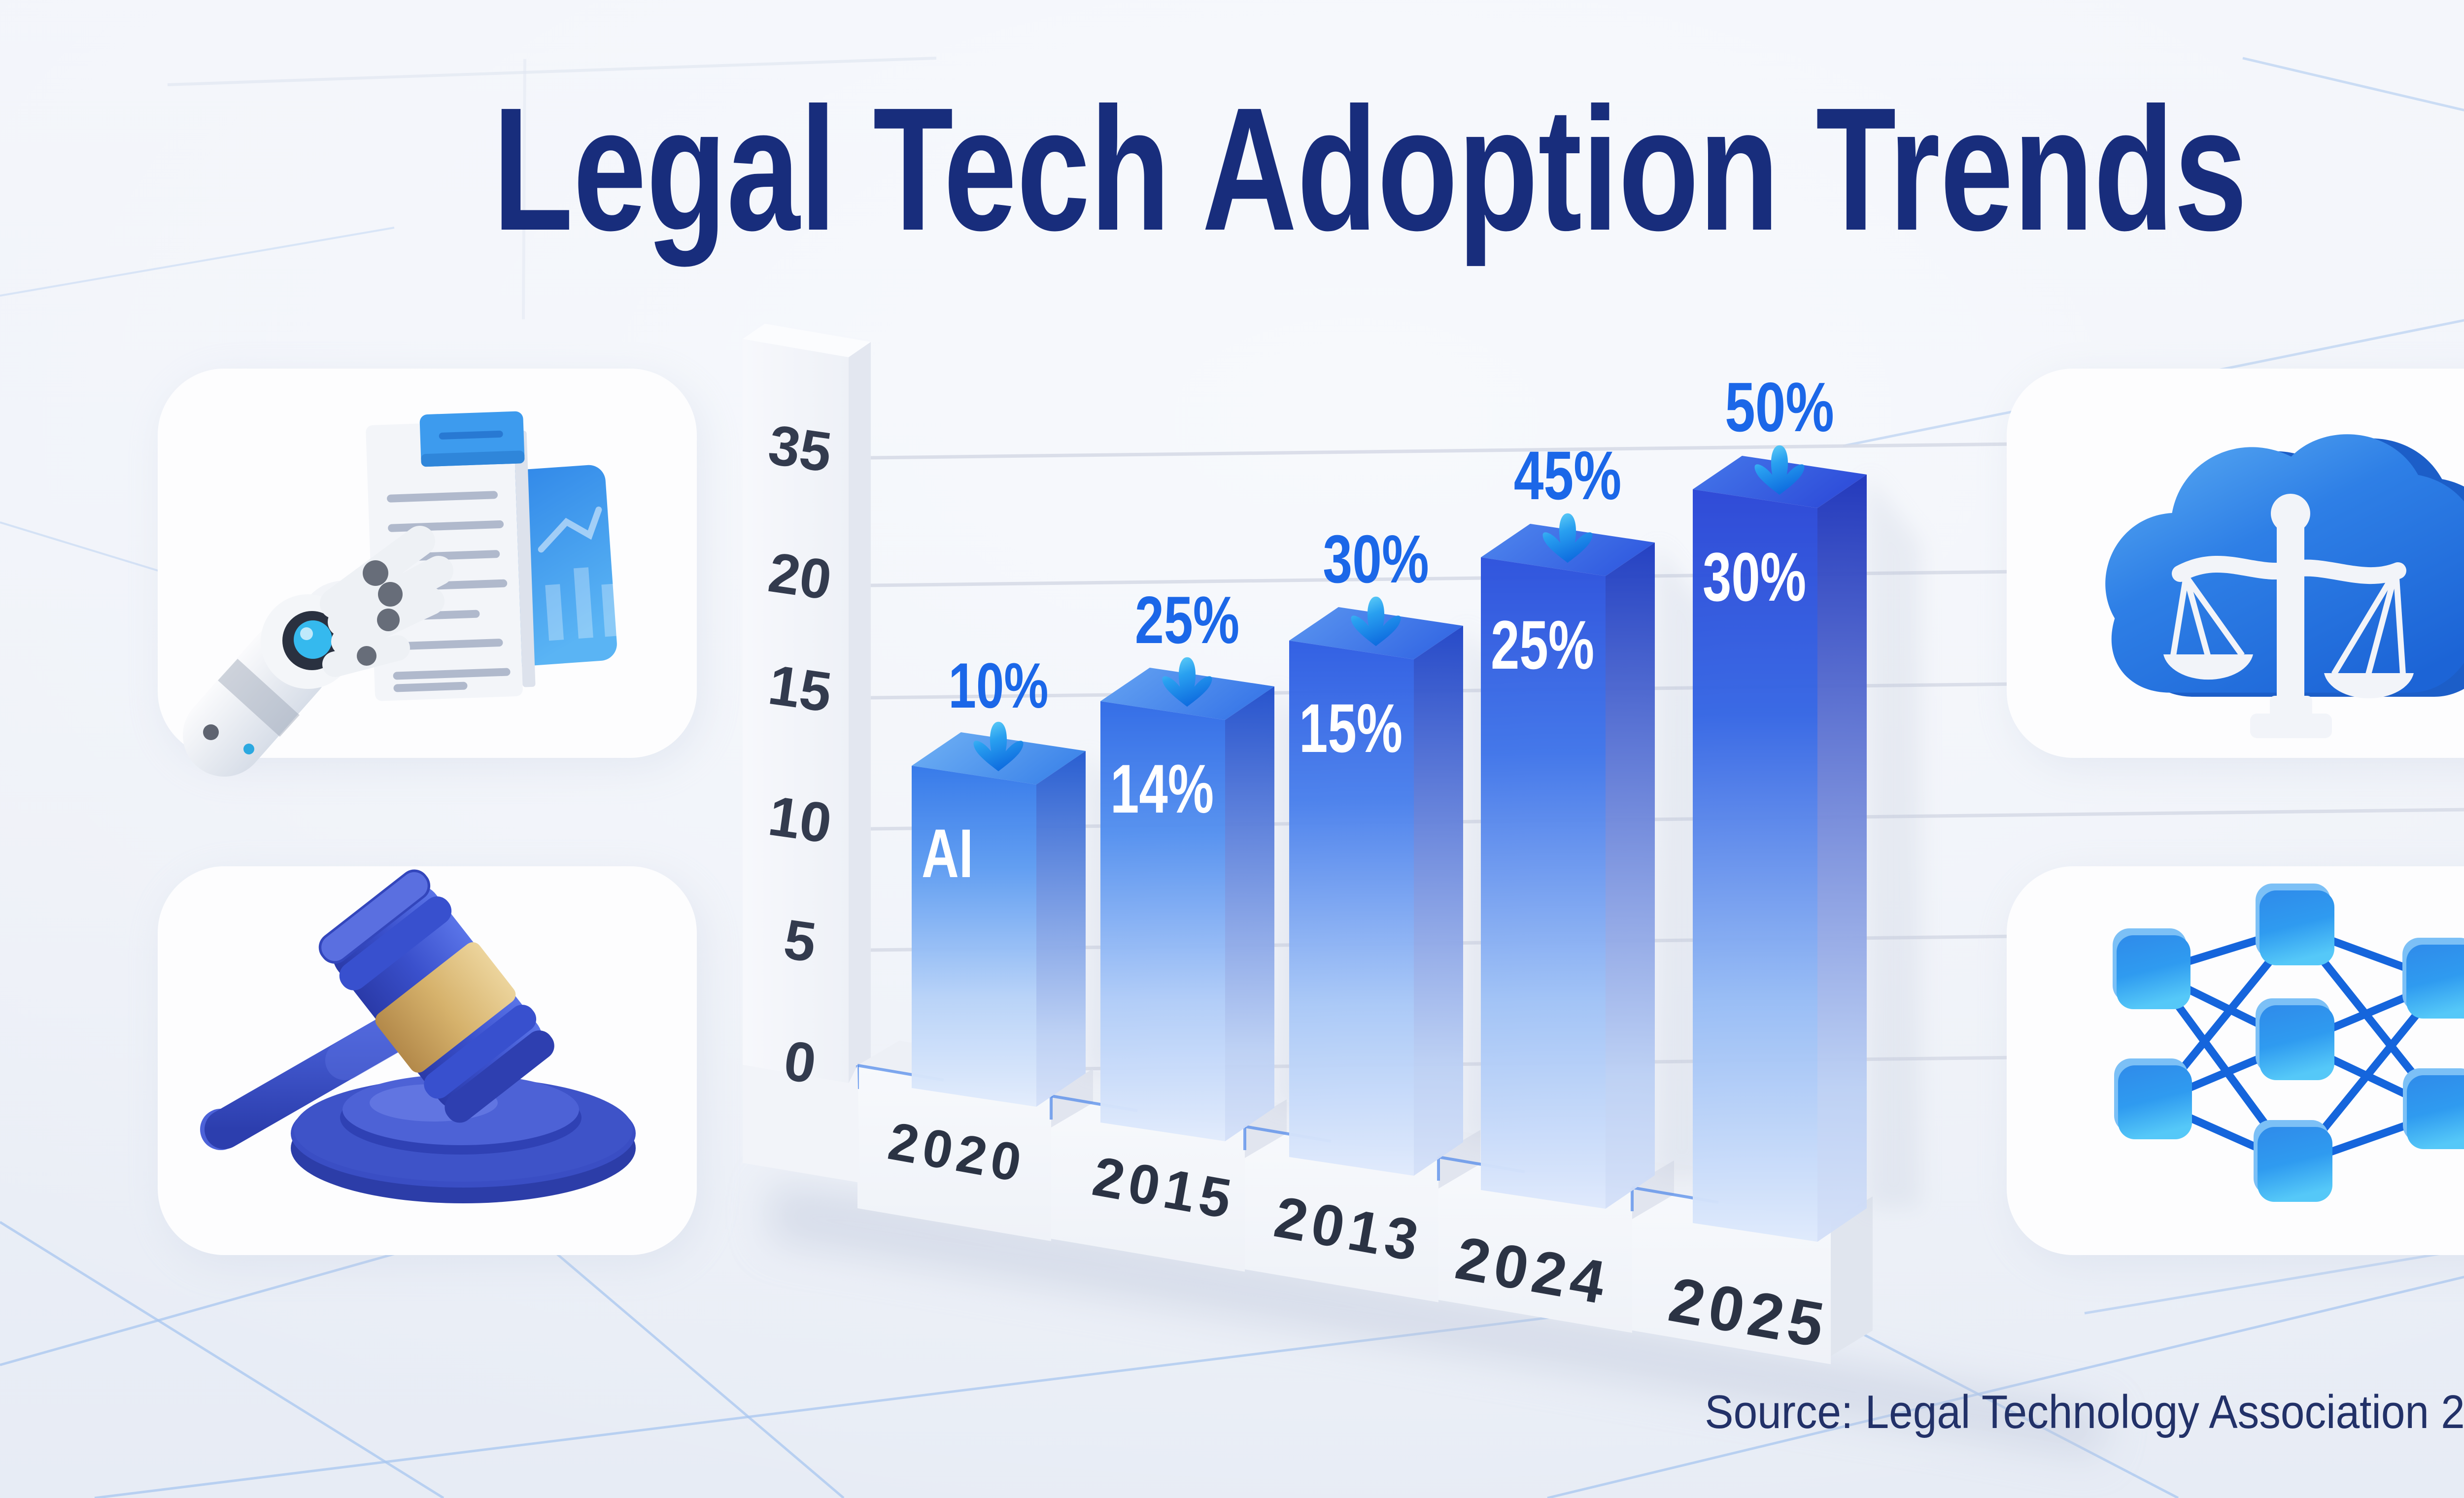 The image size is (2464, 1498). I want to click on svg-text: 10, so click(800, 819).